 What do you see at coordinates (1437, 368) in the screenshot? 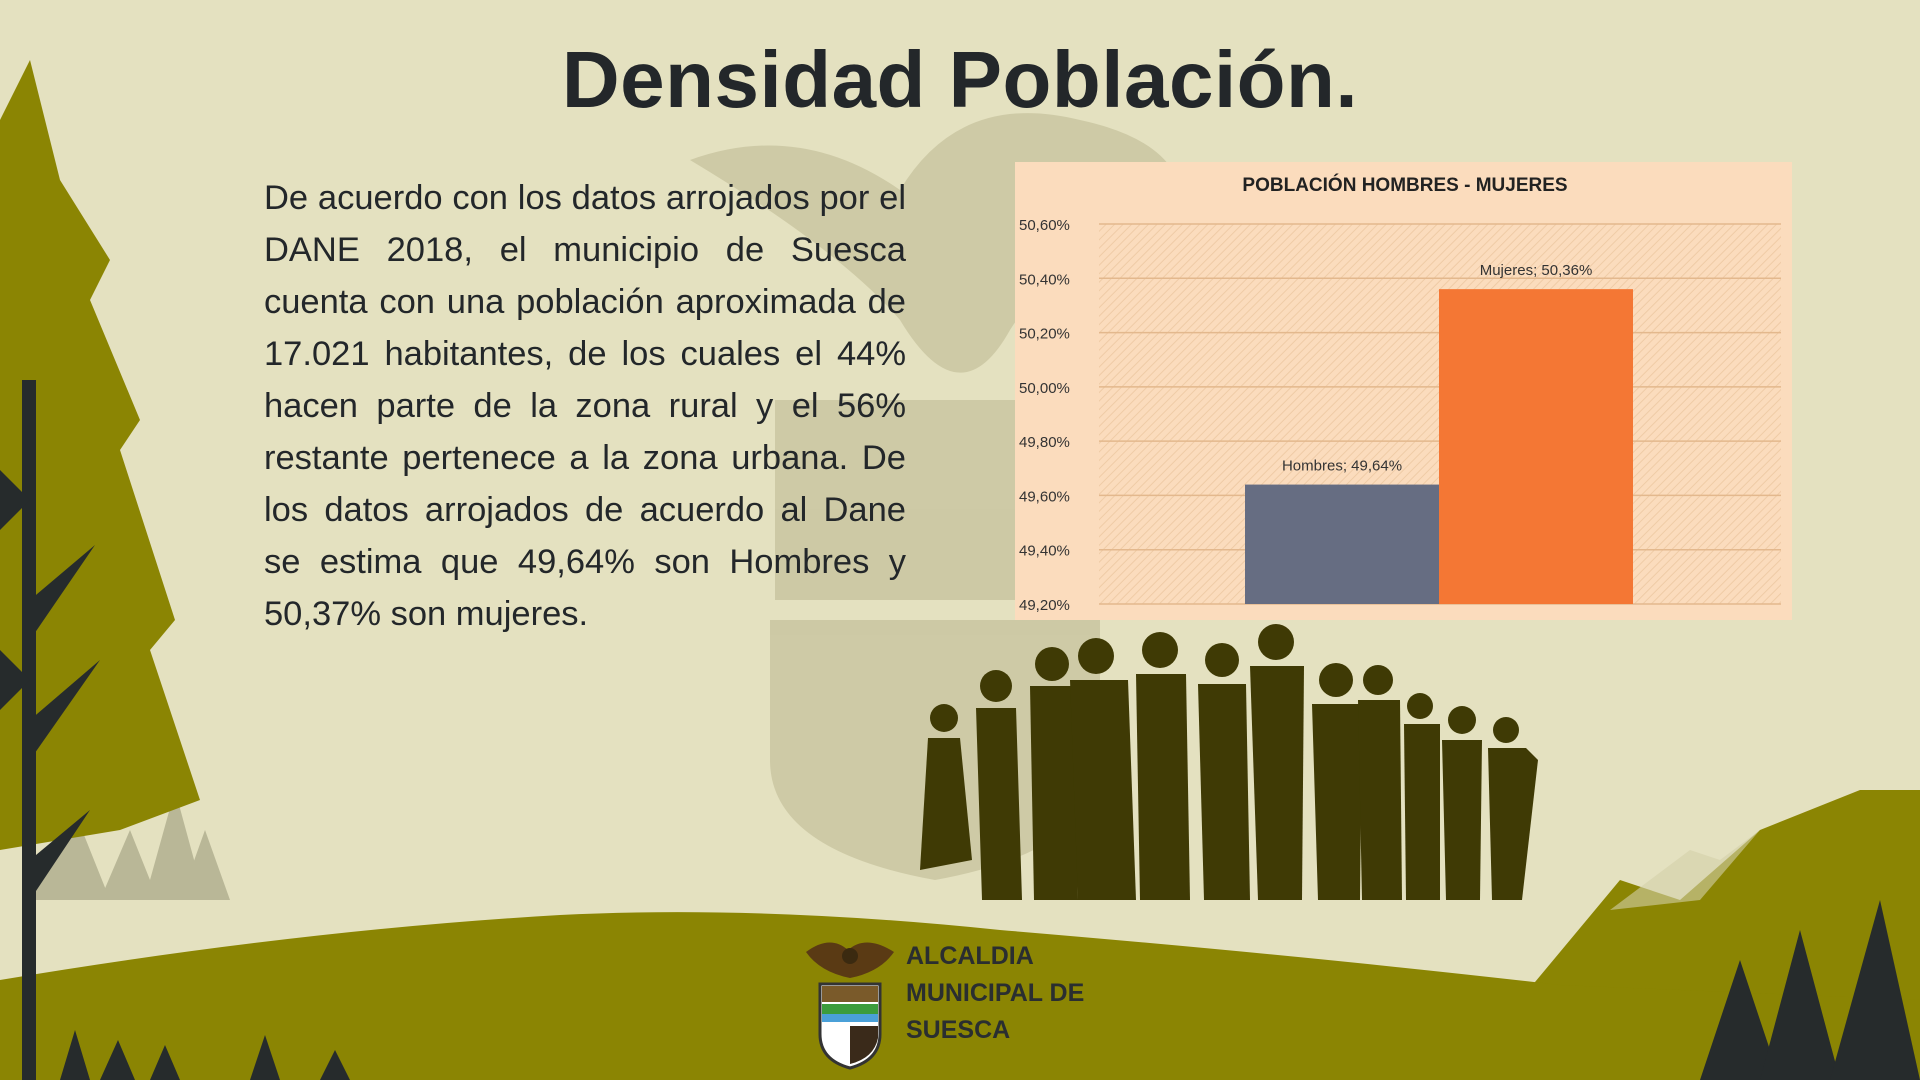
I see `chart-data-labels: Hombres; 49,64% Mujeres; 50,36%` at bounding box center [1437, 368].